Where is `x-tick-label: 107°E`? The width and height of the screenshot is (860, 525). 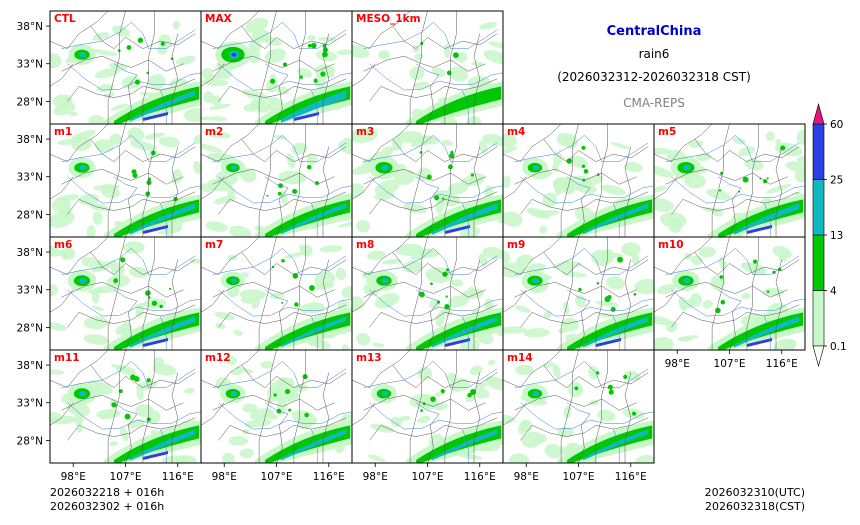
x-tick-label: 107°E is located at coordinates (730, 364).